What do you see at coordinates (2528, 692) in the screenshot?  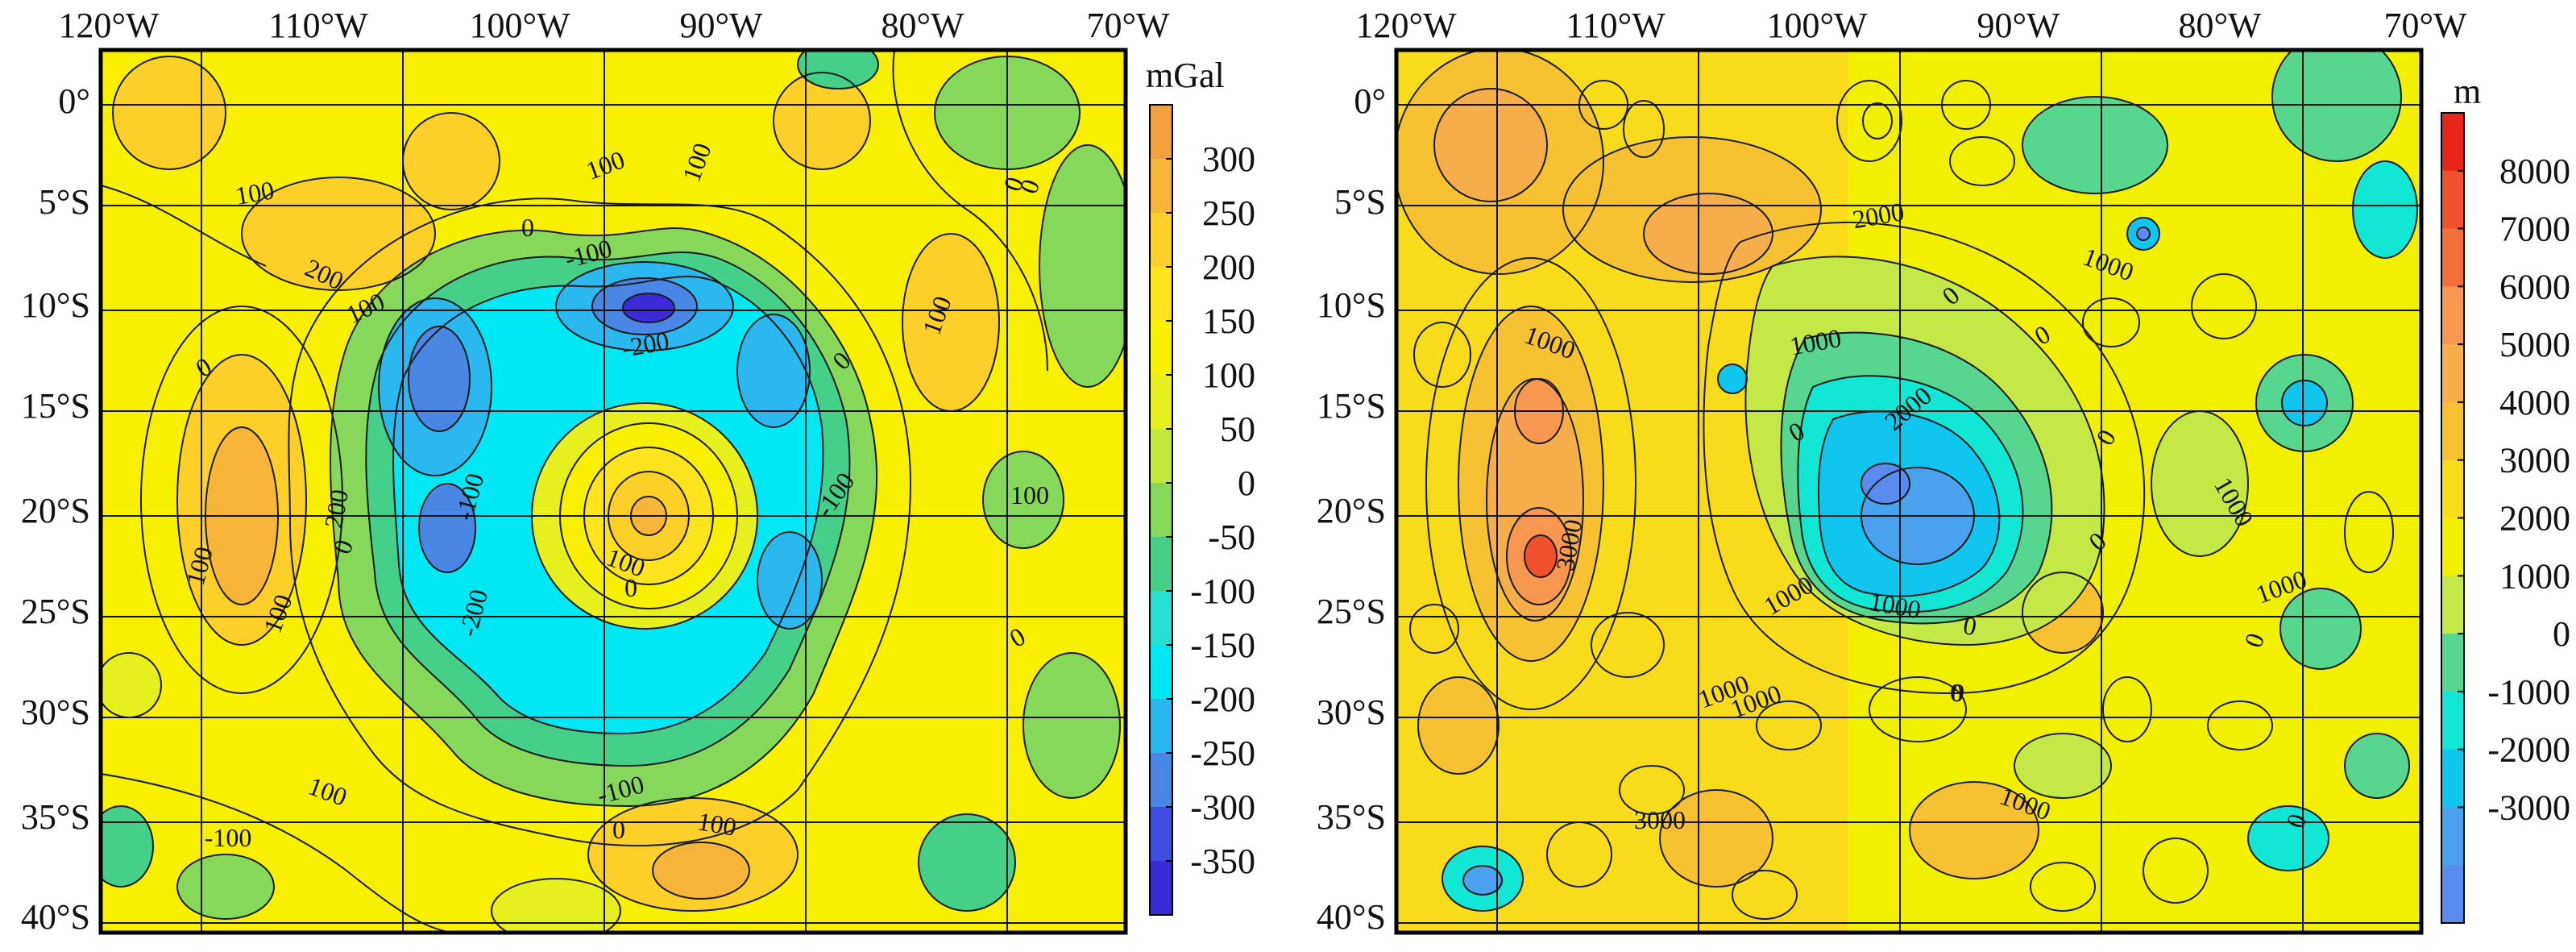 I see `colorbar-tick-label: -1000` at bounding box center [2528, 692].